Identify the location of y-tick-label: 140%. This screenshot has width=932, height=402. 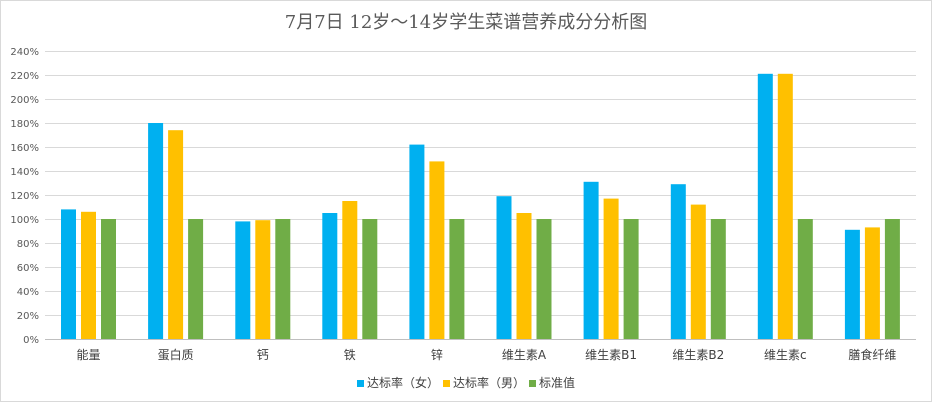
(24, 172).